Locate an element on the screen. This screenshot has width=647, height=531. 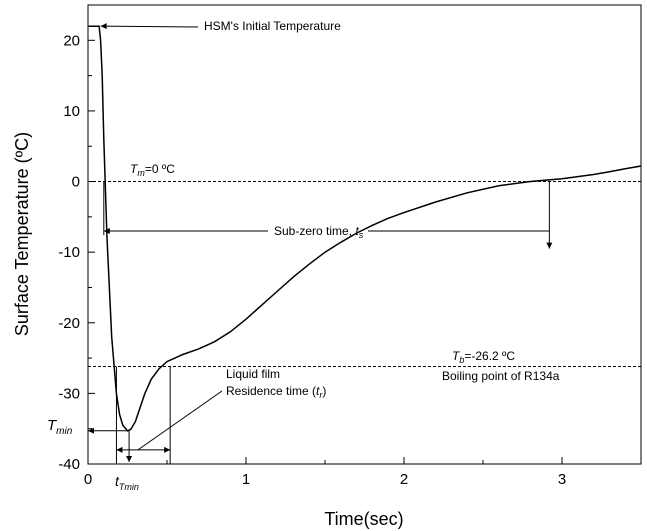
y-tick-label-3: -10 is located at coordinates (69, 252).